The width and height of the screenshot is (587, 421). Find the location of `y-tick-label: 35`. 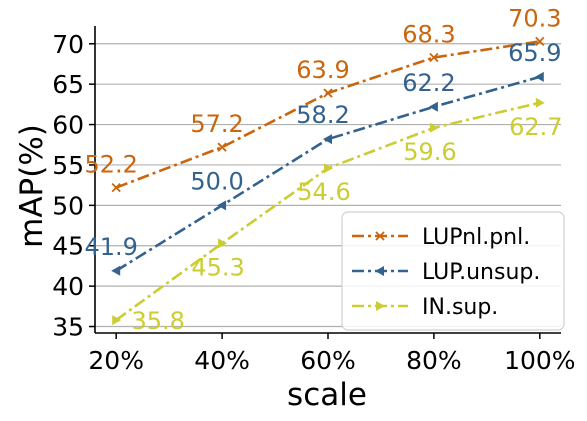

y-tick-label: 35 is located at coordinates (68, 327).